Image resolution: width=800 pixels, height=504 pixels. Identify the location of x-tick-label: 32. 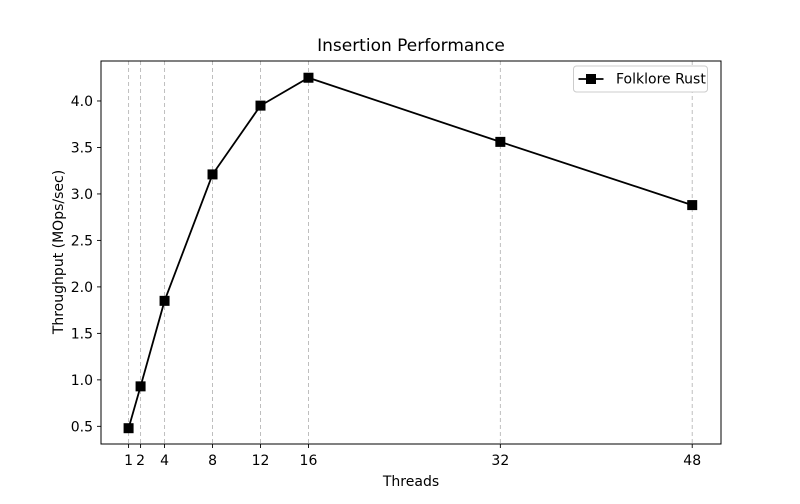
(500, 461).